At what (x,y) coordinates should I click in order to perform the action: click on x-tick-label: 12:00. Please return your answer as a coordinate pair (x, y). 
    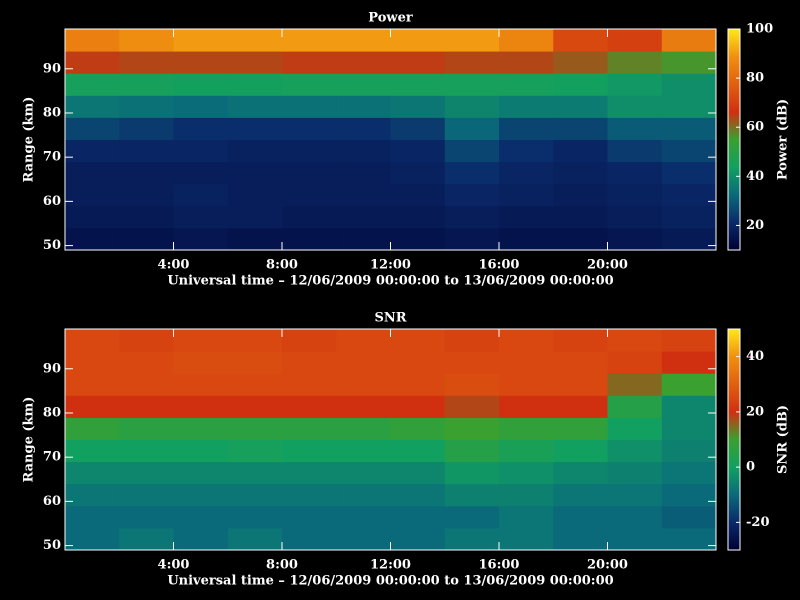
    Looking at the image, I should click on (390, 565).